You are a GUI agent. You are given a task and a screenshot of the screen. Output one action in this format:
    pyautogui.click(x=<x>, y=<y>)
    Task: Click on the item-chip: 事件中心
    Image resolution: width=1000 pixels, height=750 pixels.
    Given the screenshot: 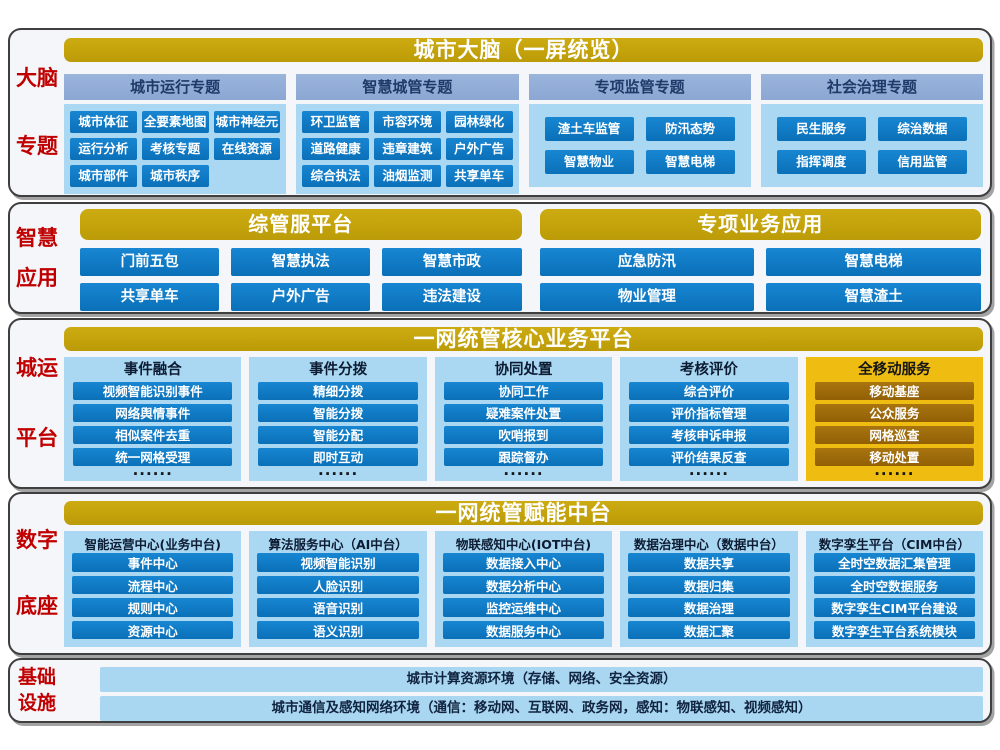 What is the action you would take?
    pyautogui.click(x=153, y=562)
    